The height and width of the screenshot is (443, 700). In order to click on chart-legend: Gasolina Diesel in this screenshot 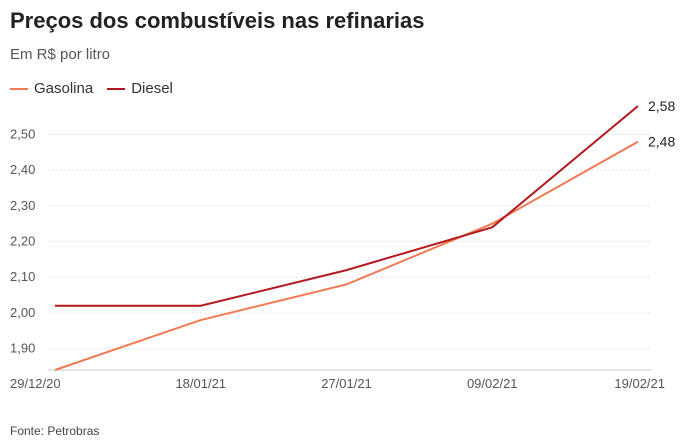, I will do `click(98, 88)`.